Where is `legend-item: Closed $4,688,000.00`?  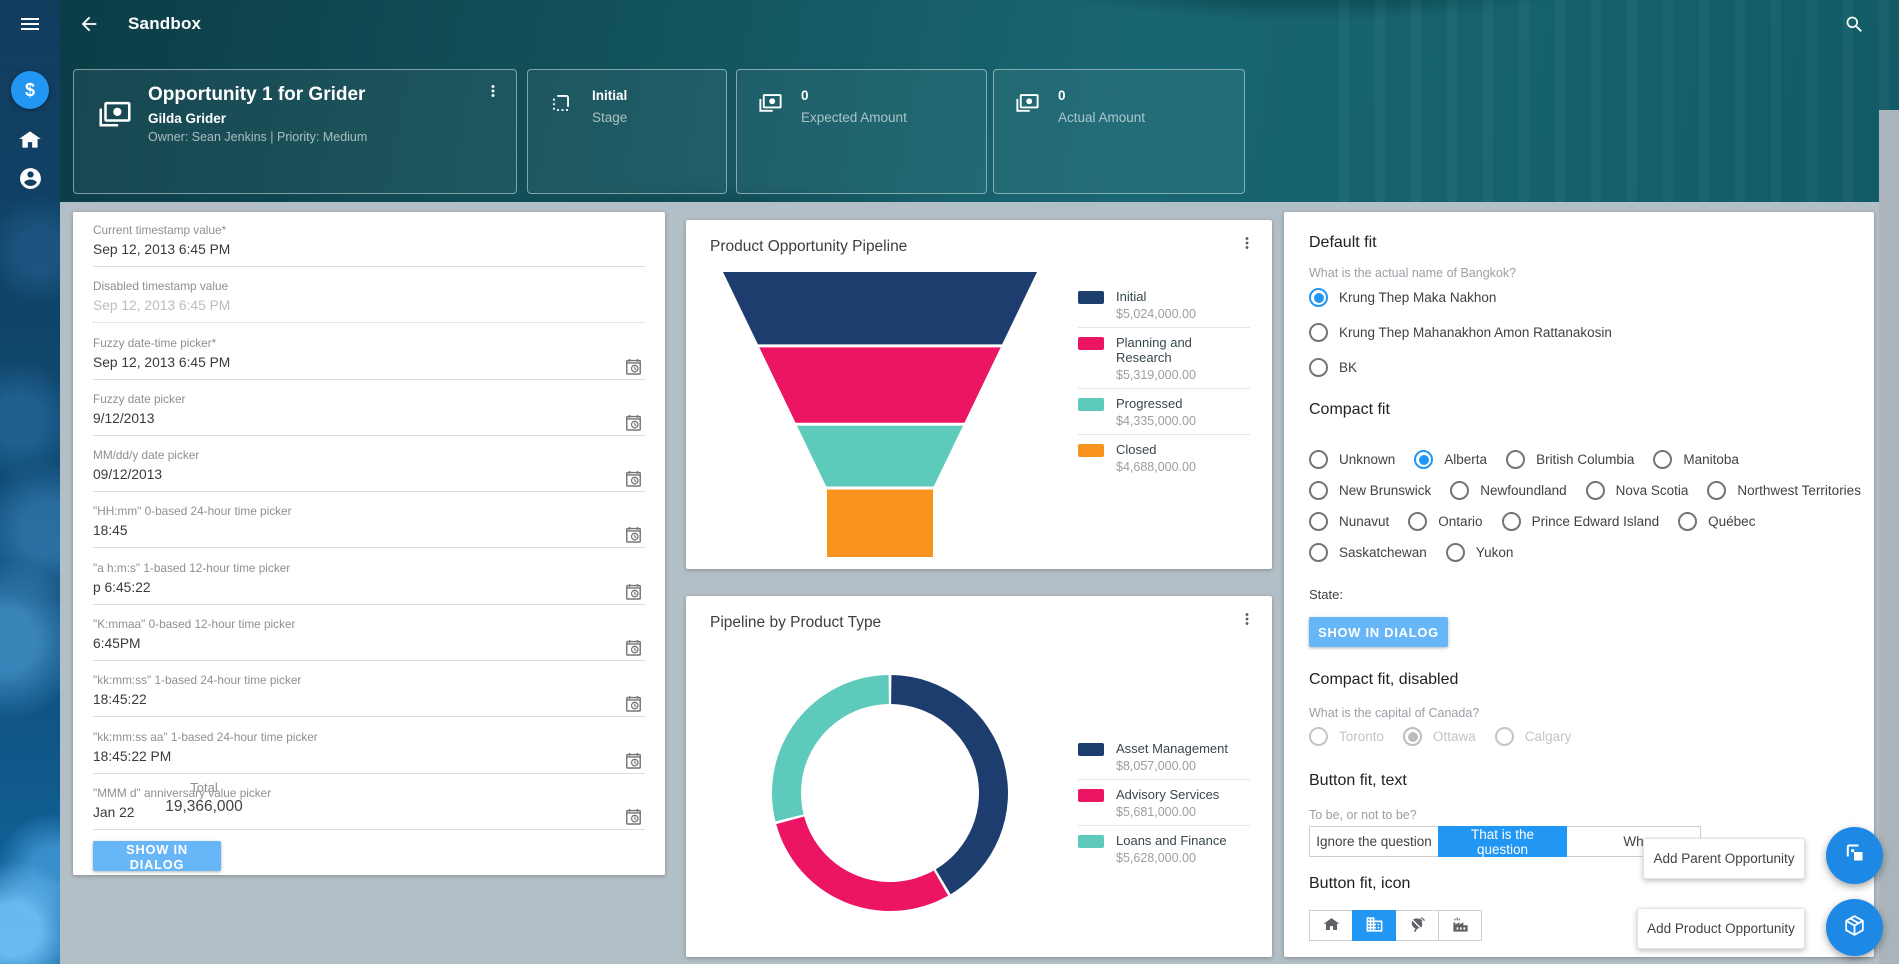
legend-item: Closed $4,688,000.00 is located at coordinates (1164, 457).